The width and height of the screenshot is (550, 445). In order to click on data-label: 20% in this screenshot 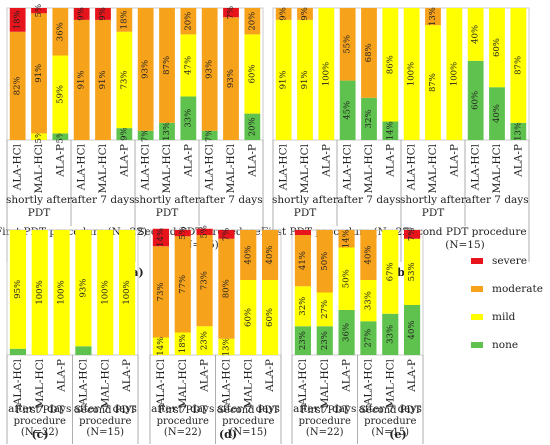, I will do `click(188, 21)`.